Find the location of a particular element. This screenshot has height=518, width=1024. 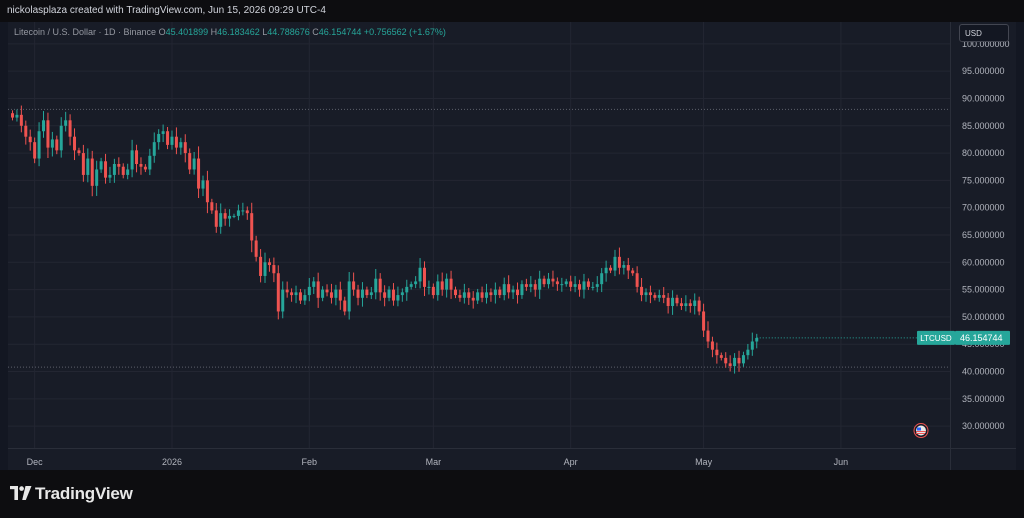

y-tick-label: 95.000000 is located at coordinates (983, 71).